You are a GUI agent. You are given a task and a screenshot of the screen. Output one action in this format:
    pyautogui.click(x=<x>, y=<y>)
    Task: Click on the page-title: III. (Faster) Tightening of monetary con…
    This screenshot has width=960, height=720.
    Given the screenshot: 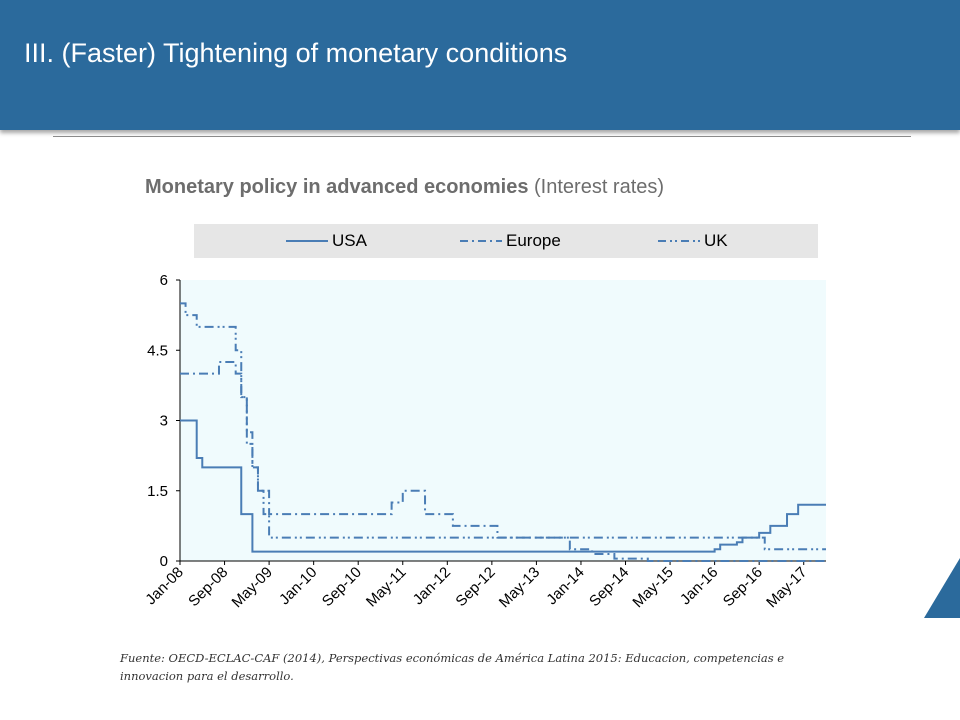 What is the action you would take?
    pyautogui.click(x=296, y=53)
    